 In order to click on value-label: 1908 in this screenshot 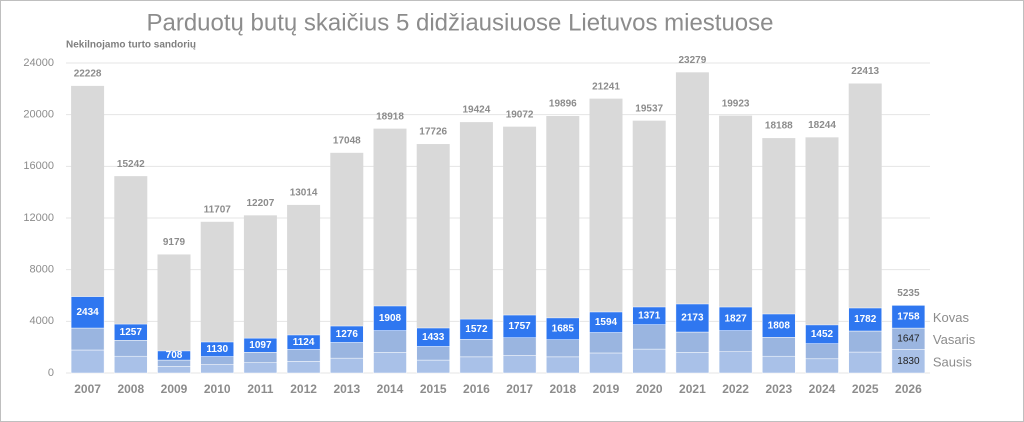, I will do `click(390, 318)`.